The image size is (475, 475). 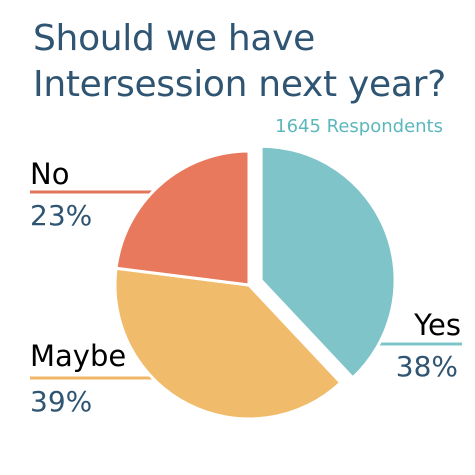 What do you see at coordinates (50, 174) in the screenshot?
I see `label-no: No` at bounding box center [50, 174].